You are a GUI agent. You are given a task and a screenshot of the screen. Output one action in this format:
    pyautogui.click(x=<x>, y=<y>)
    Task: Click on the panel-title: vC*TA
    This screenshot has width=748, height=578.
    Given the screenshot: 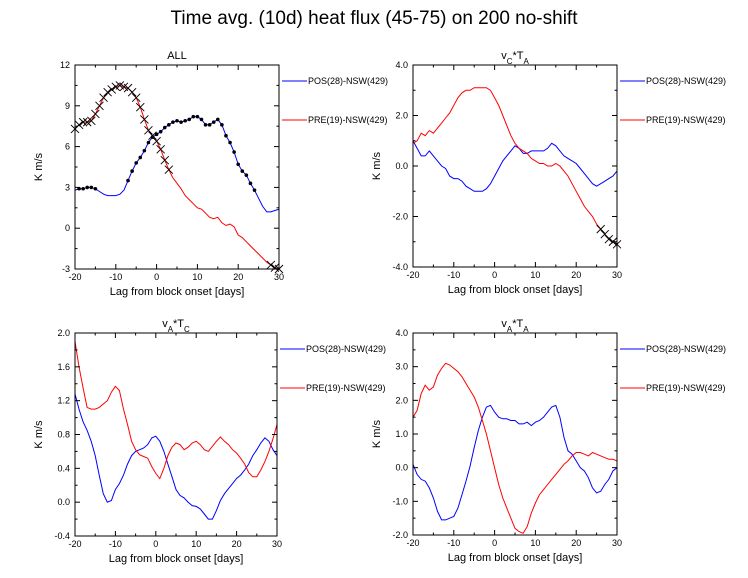 What is the action you would take?
    pyautogui.click(x=515, y=58)
    